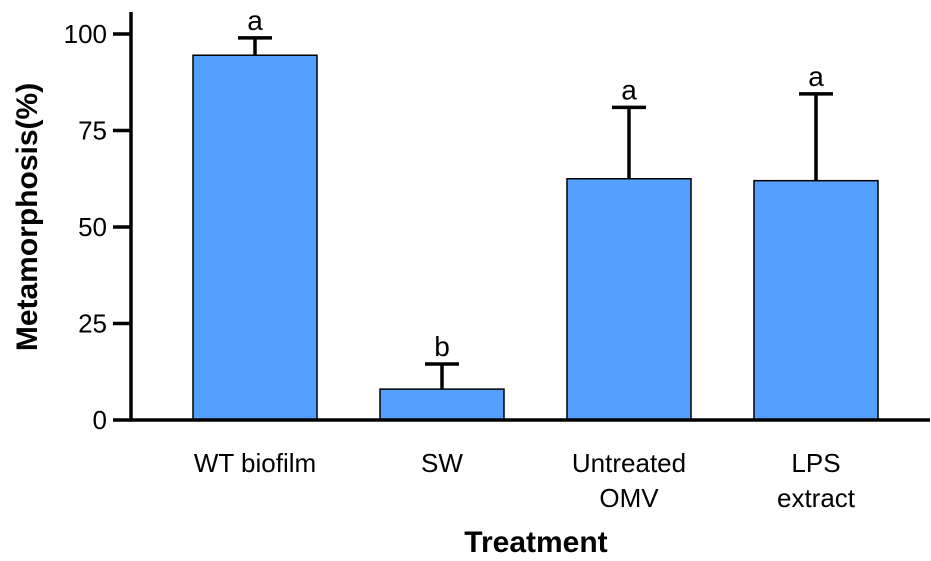  Describe the element at coordinates (816, 480) in the screenshot. I see `x-tick-label: LPS extract` at that location.